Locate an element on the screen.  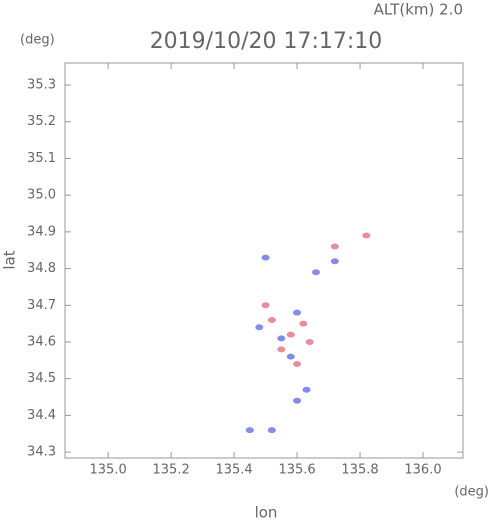
y-tick-label: 35.0 is located at coordinates (41, 195).